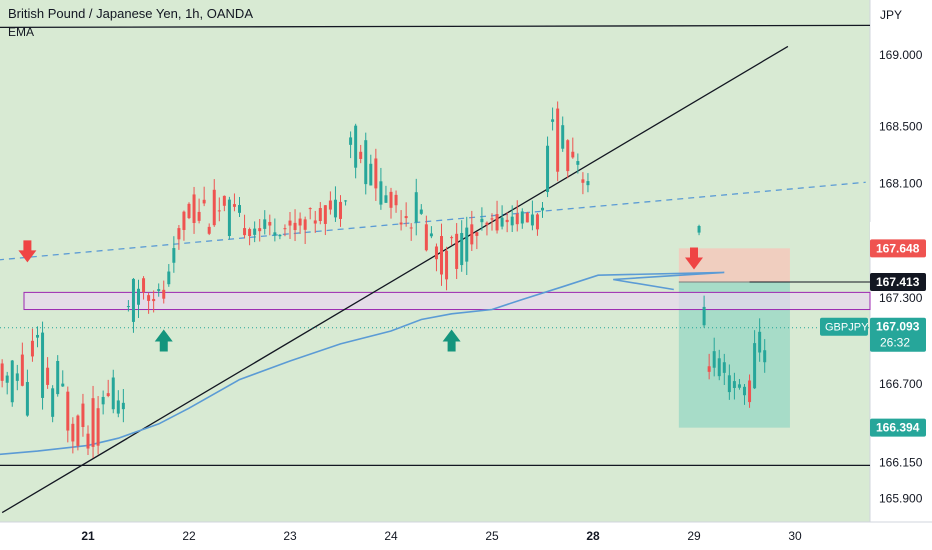  What do you see at coordinates (898, 281) in the screenshot?
I see `entry-price-badge-bg` at bounding box center [898, 281].